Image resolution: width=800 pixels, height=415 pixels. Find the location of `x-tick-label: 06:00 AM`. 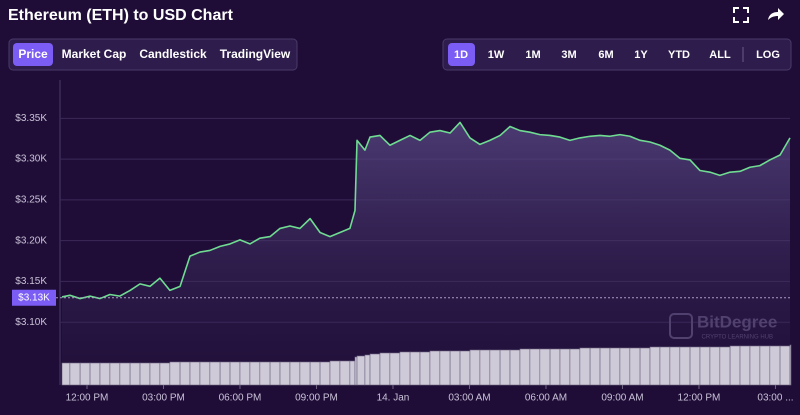

x-tick-label: 06:00 AM is located at coordinates (546, 398).